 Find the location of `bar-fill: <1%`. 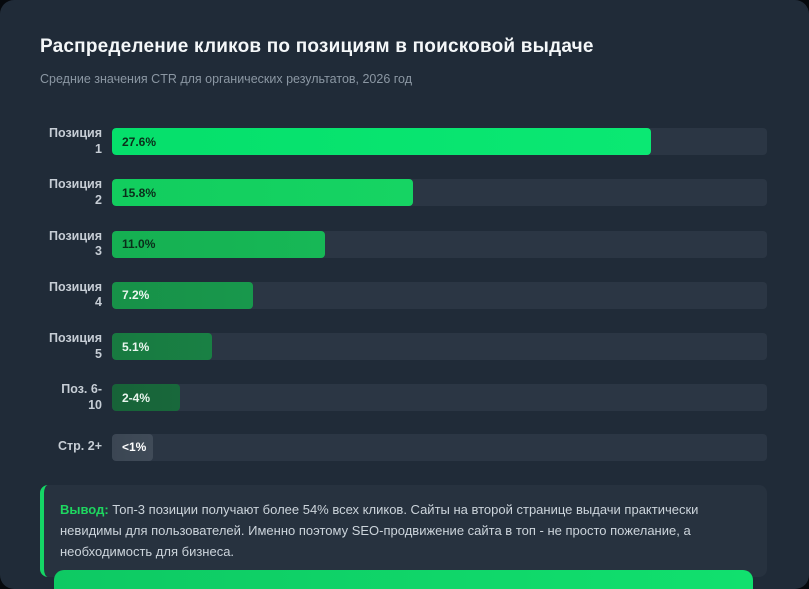

bar-fill: <1% is located at coordinates (132, 447).